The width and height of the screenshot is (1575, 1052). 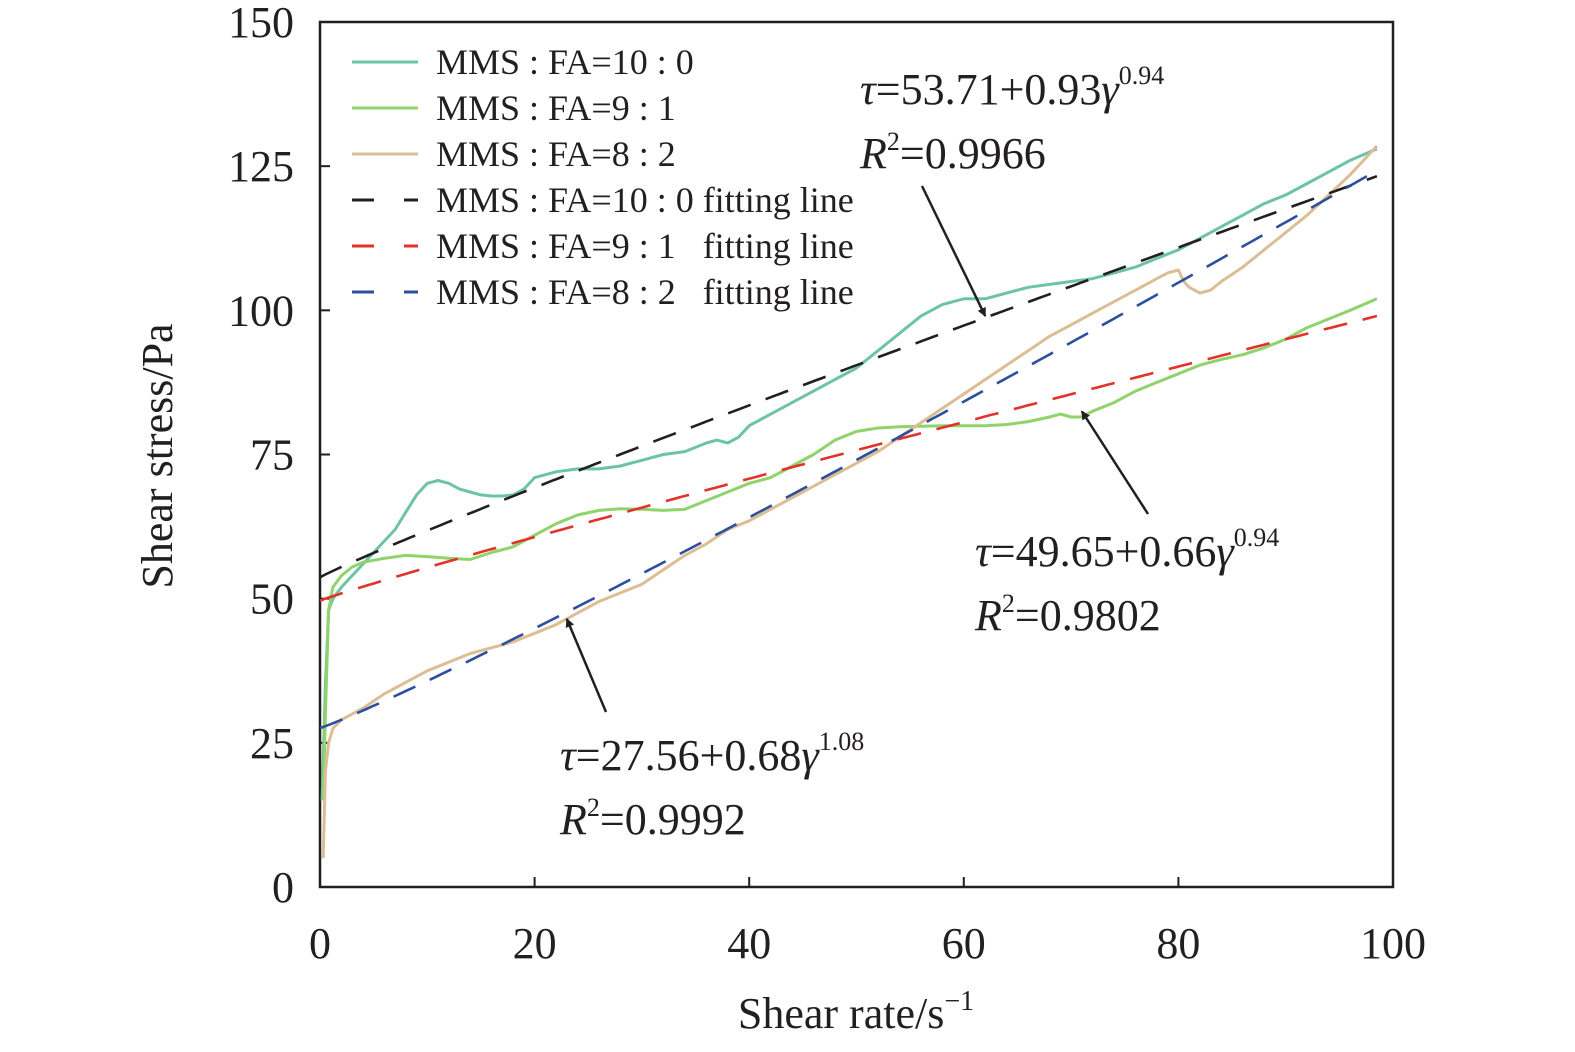 What do you see at coordinates (1393, 943) in the screenshot?
I see `x-tick-label: 100` at bounding box center [1393, 943].